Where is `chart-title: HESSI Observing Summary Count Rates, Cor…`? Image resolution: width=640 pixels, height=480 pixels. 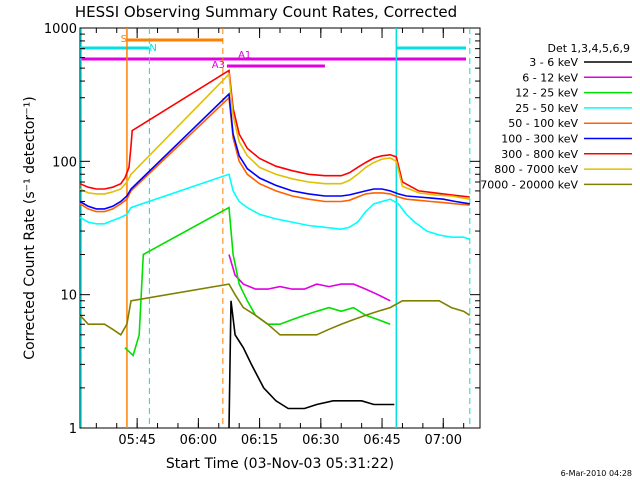
chart-title: HESSI Observing Summary Count Rates, Cor… is located at coordinates (266, 12).